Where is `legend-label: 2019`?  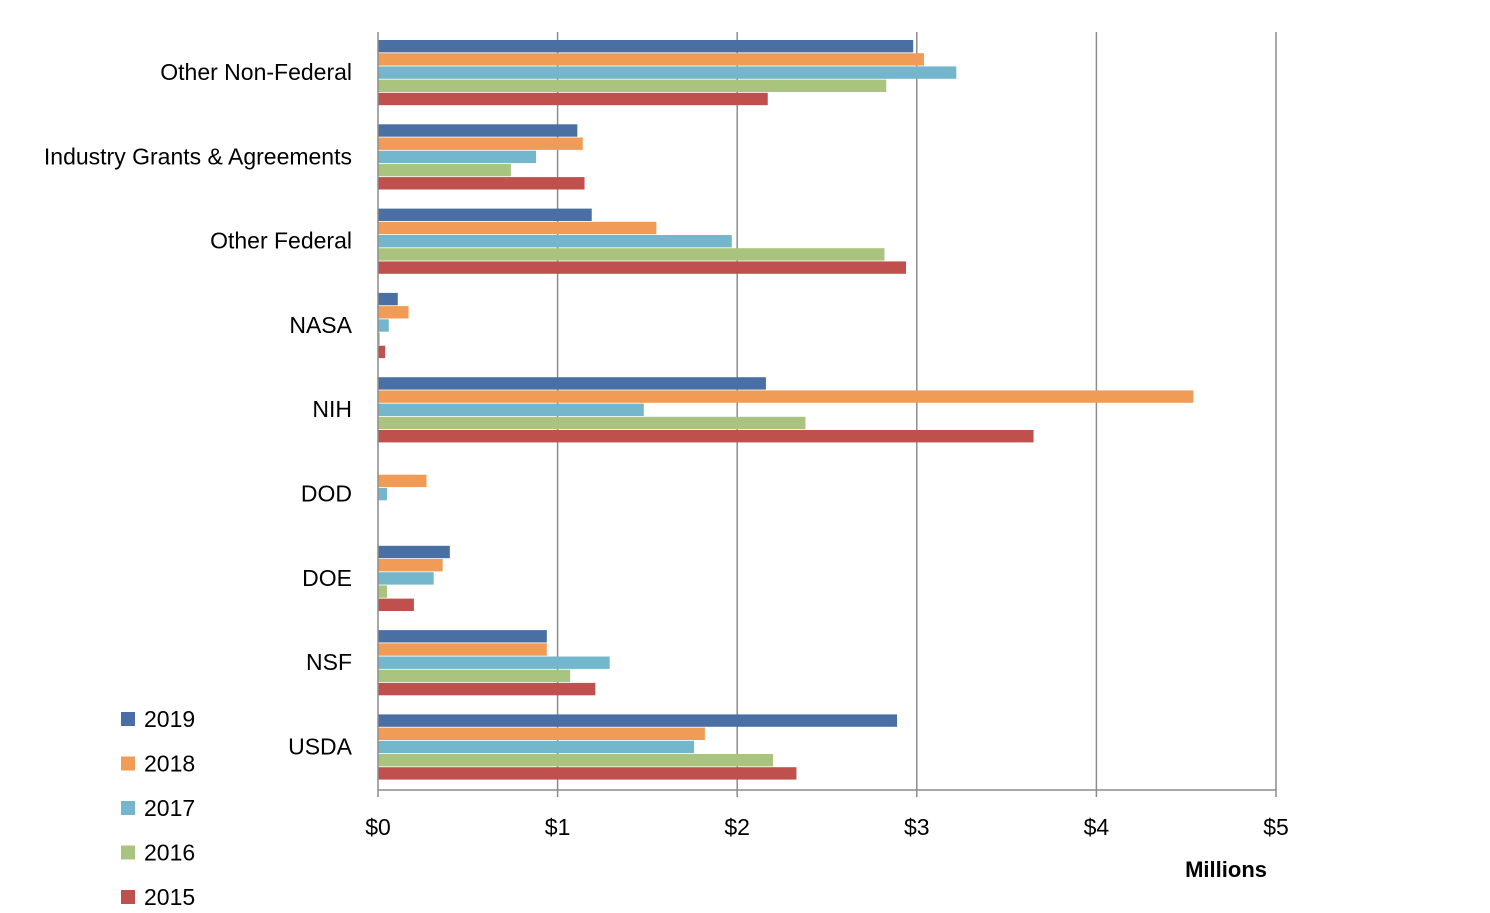
legend-label: 2019 is located at coordinates (169, 719).